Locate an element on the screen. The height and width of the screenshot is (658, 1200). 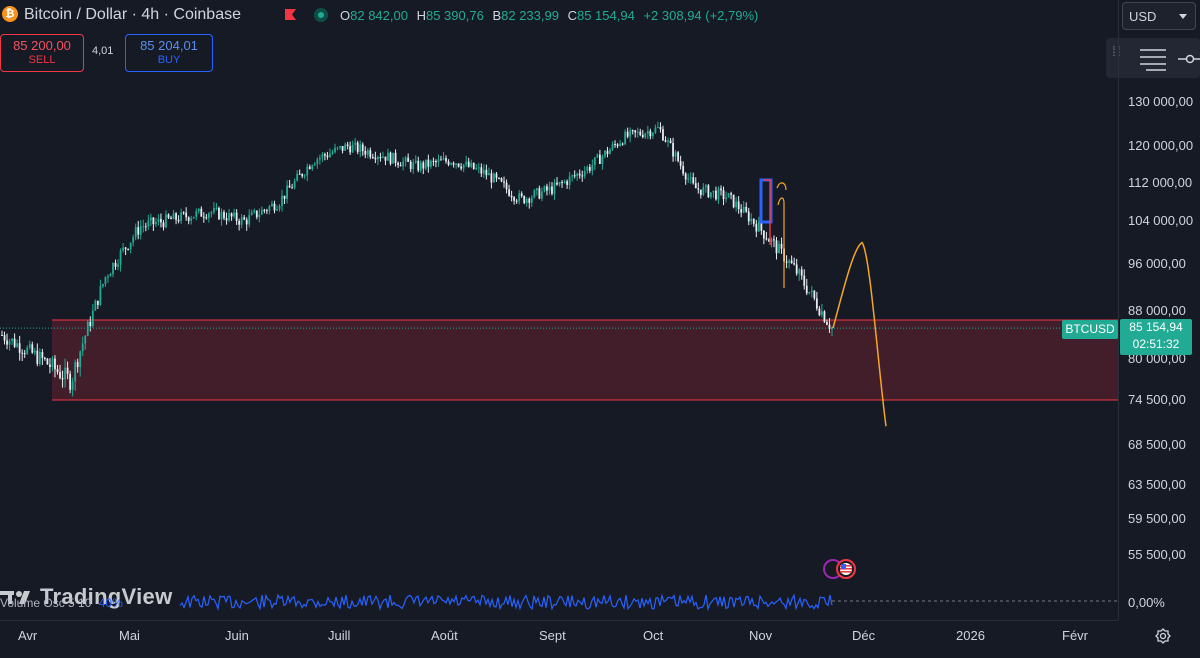
object-tree-icon is located at coordinates (1153, 59).